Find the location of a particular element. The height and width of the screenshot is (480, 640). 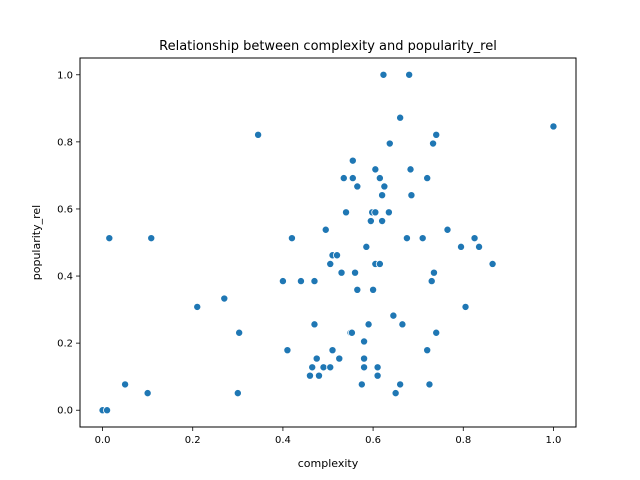

y-tick-label: 0.4 is located at coordinates (65, 277).